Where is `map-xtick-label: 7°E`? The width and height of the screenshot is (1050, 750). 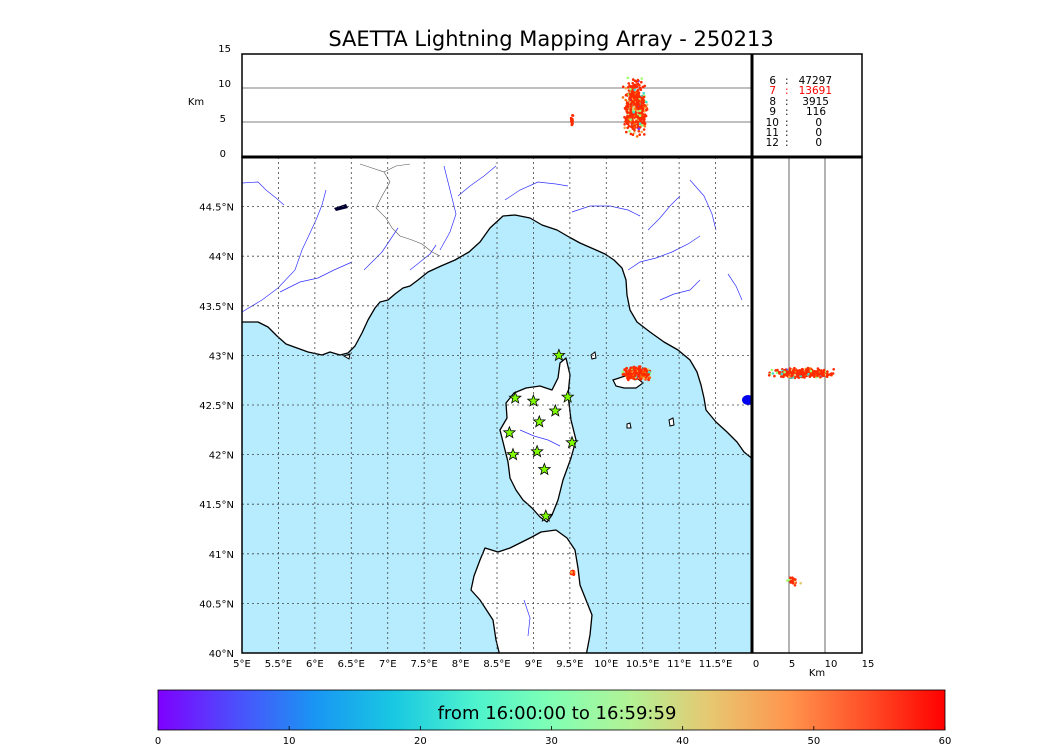
map-xtick-label: 7°E is located at coordinates (388, 664).